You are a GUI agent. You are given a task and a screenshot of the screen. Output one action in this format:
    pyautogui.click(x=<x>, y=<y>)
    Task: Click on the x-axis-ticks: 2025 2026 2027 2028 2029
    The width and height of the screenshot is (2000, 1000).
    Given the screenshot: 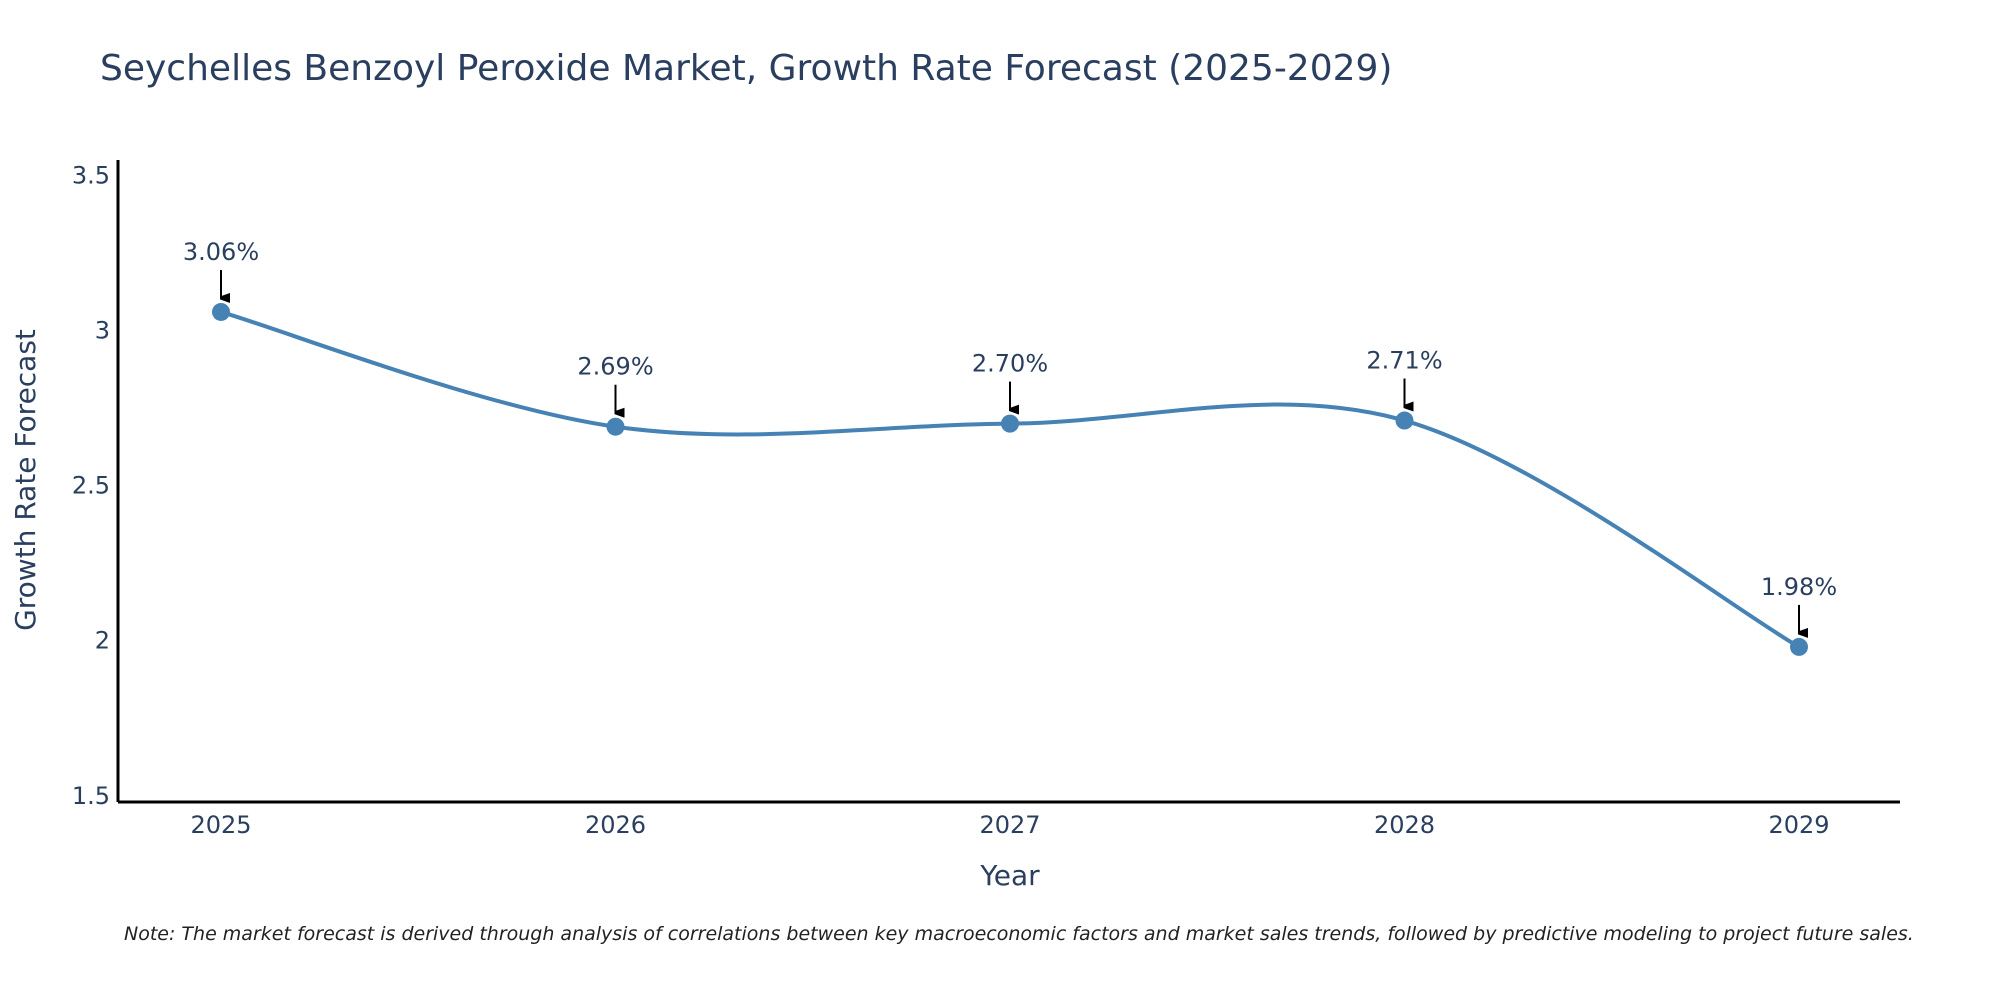 What is the action you would take?
    pyautogui.click(x=1009, y=825)
    